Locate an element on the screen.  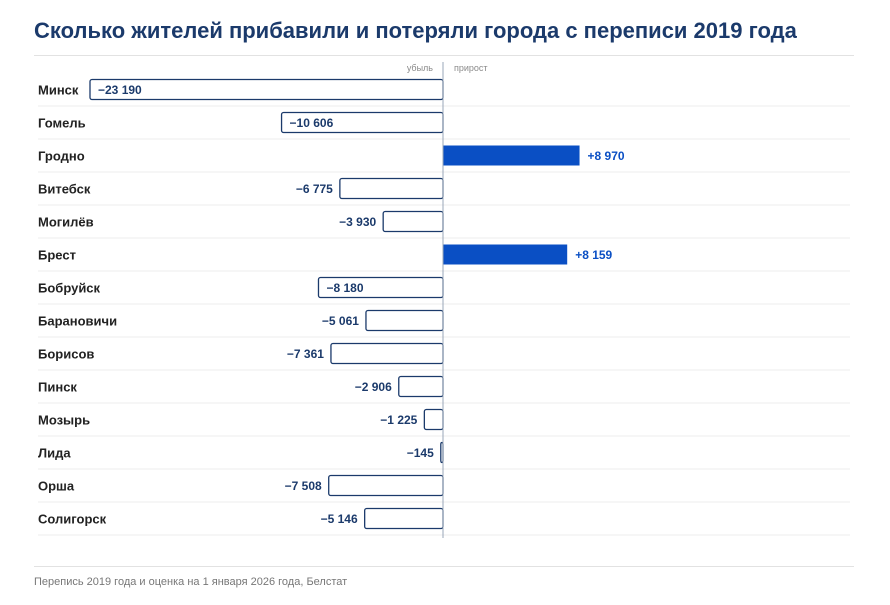
value-label: −5 061 is located at coordinates (340, 321).